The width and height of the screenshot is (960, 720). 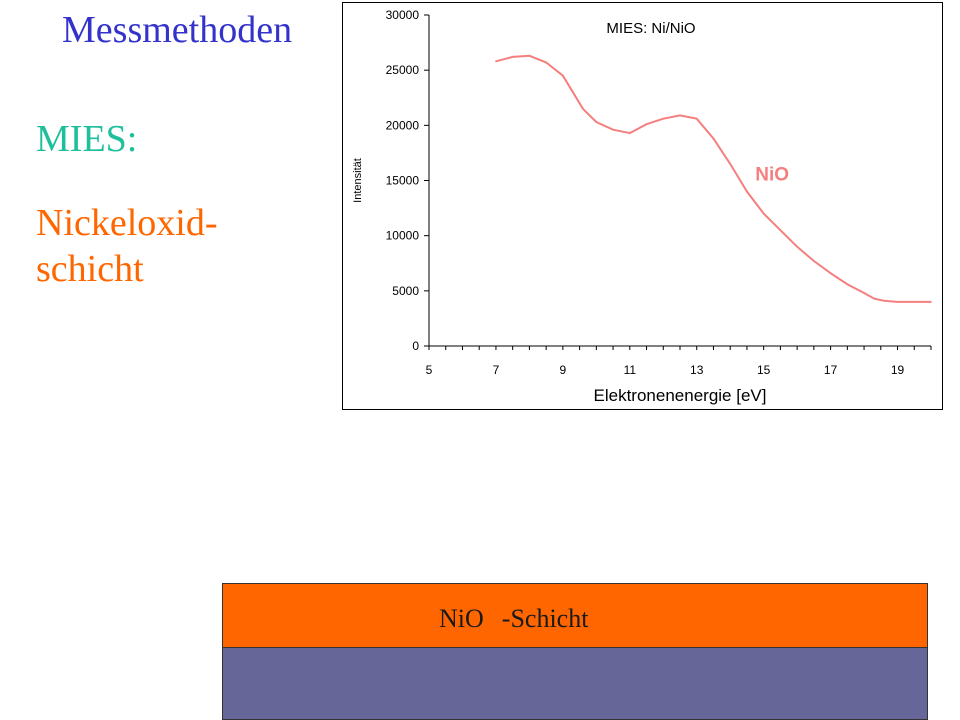 I want to click on y-tick-label: 25000, so click(x=403, y=70).